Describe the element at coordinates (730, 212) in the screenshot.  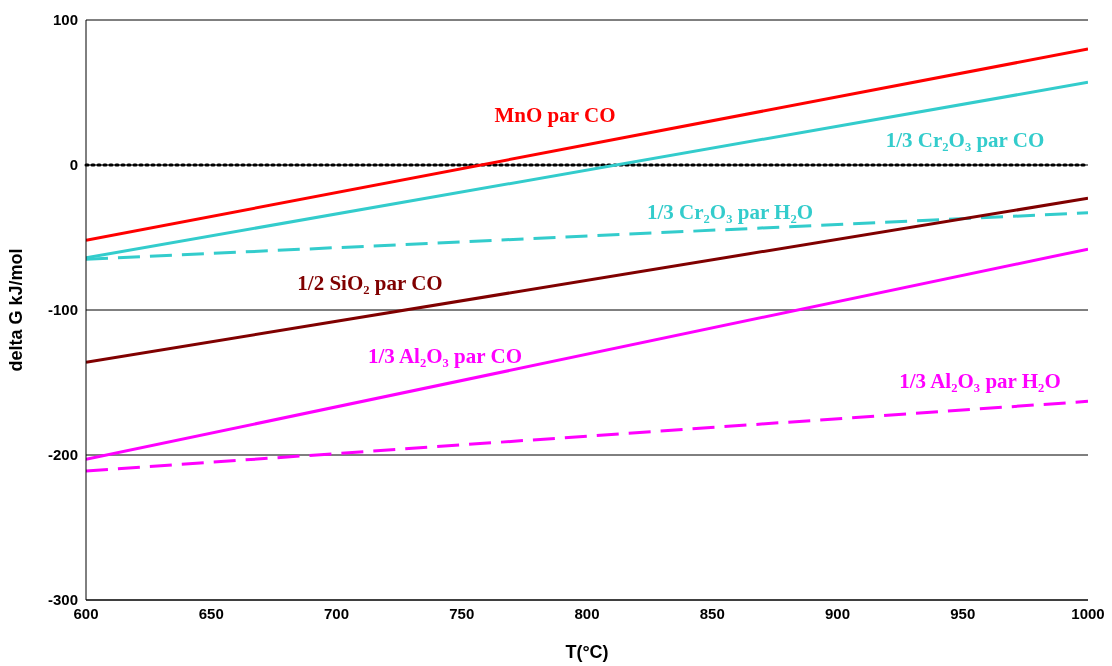
I see `series-label: 1/3 Cr₂O₃ par H₂O` at that location.